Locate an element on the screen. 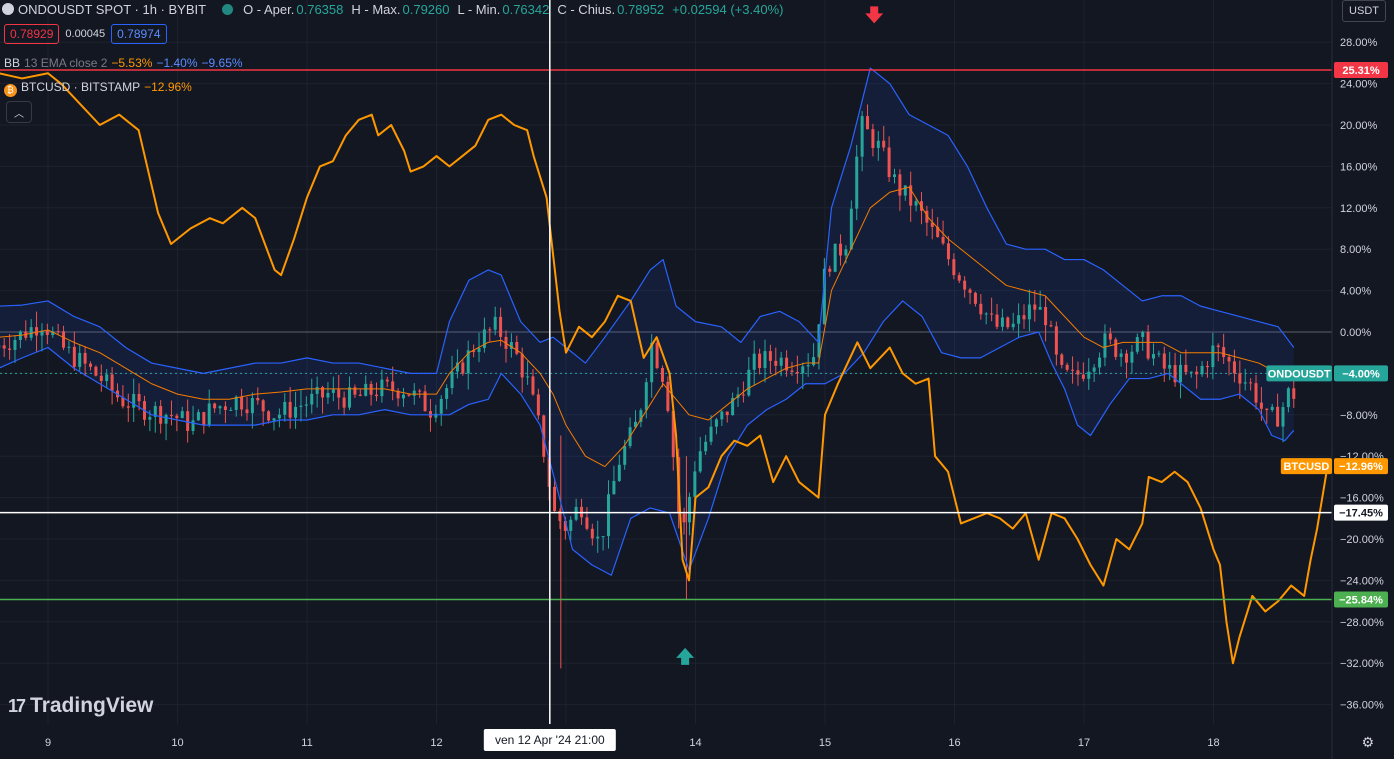  y-tick-label: −8.00% is located at coordinates (1359, 416).